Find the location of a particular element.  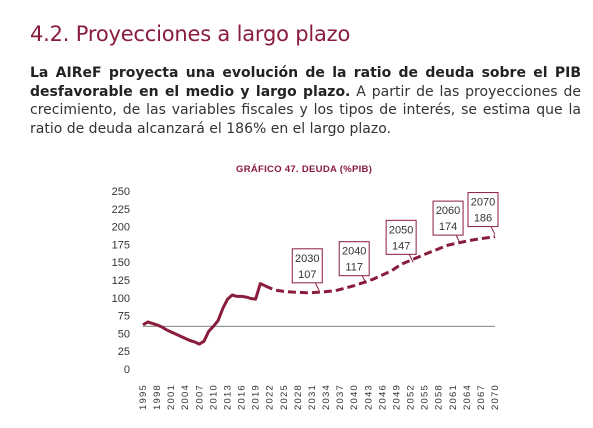

x-tick-label: 1995 is located at coordinates (143, 397).